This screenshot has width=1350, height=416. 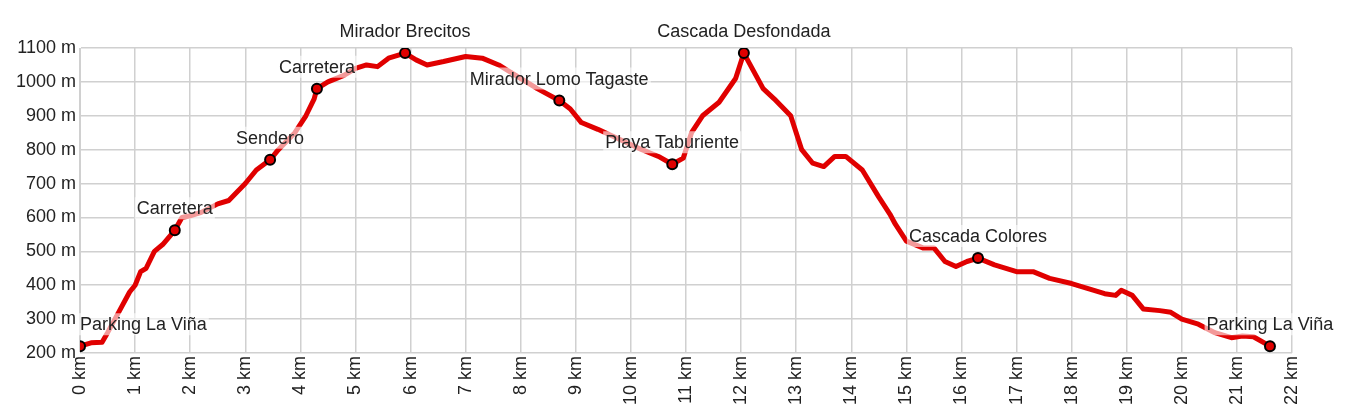 I want to click on y-tick-label: 400 m, so click(x=51, y=284).